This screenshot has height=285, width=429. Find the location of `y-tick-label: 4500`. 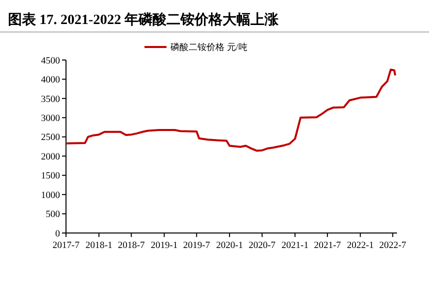

y-tick-label: 4500 is located at coordinates (50, 61).